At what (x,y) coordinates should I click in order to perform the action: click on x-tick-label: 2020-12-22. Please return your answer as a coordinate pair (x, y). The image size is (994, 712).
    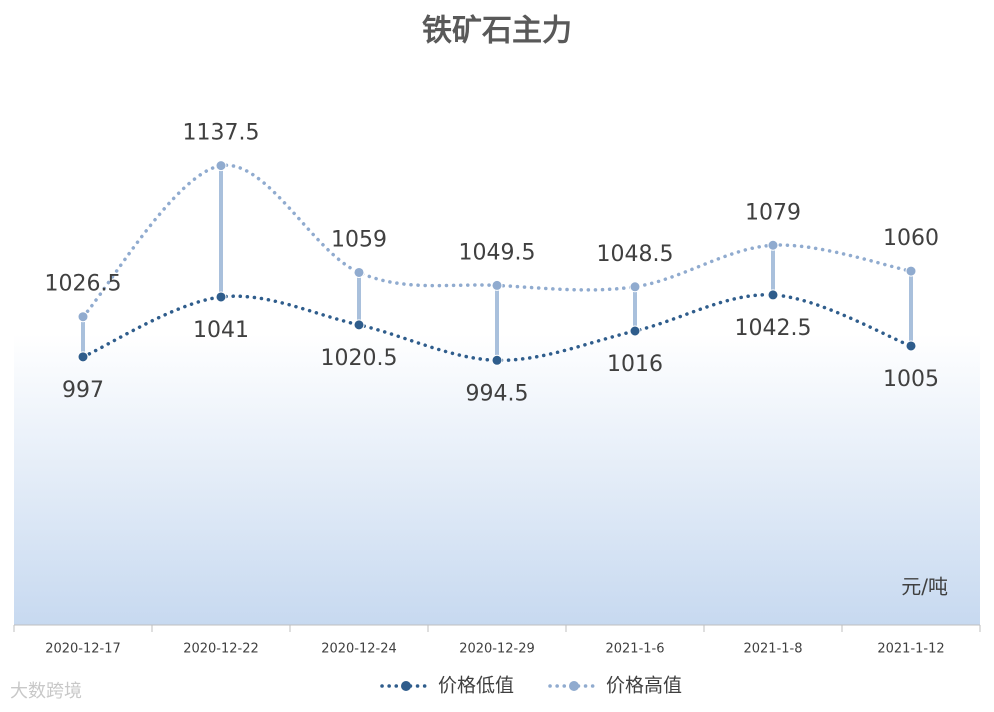
    Looking at the image, I should click on (221, 649).